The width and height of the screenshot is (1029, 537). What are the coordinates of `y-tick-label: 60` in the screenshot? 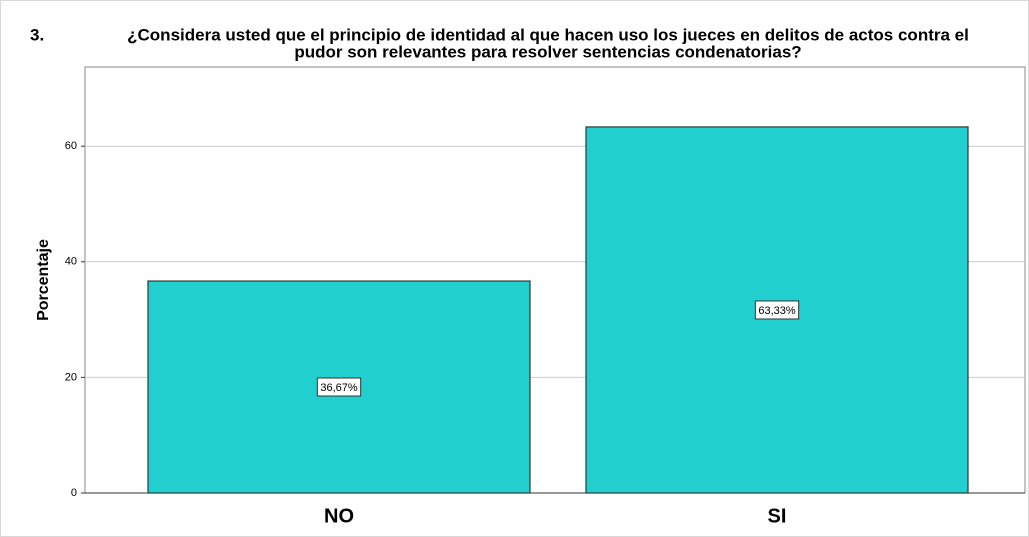 It's located at (71, 146).